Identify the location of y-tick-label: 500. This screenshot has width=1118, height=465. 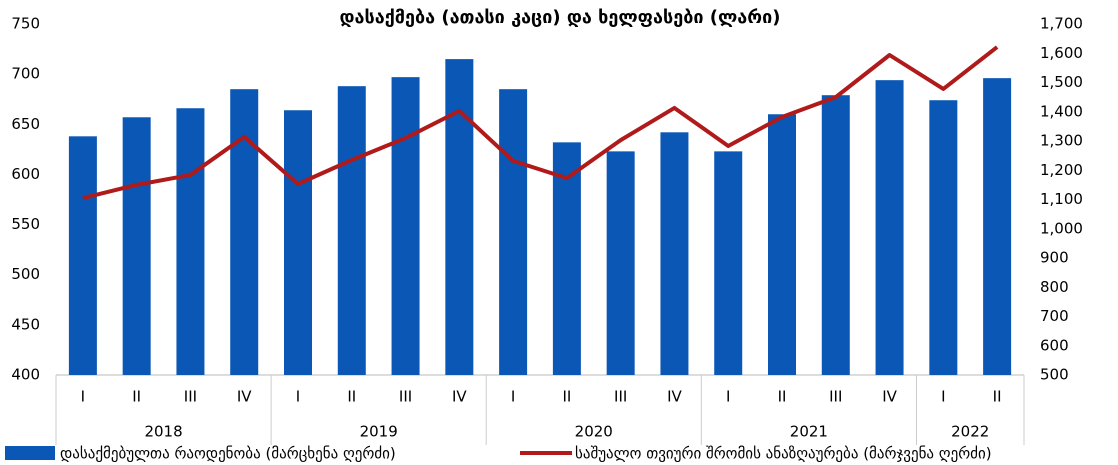
(25, 274).